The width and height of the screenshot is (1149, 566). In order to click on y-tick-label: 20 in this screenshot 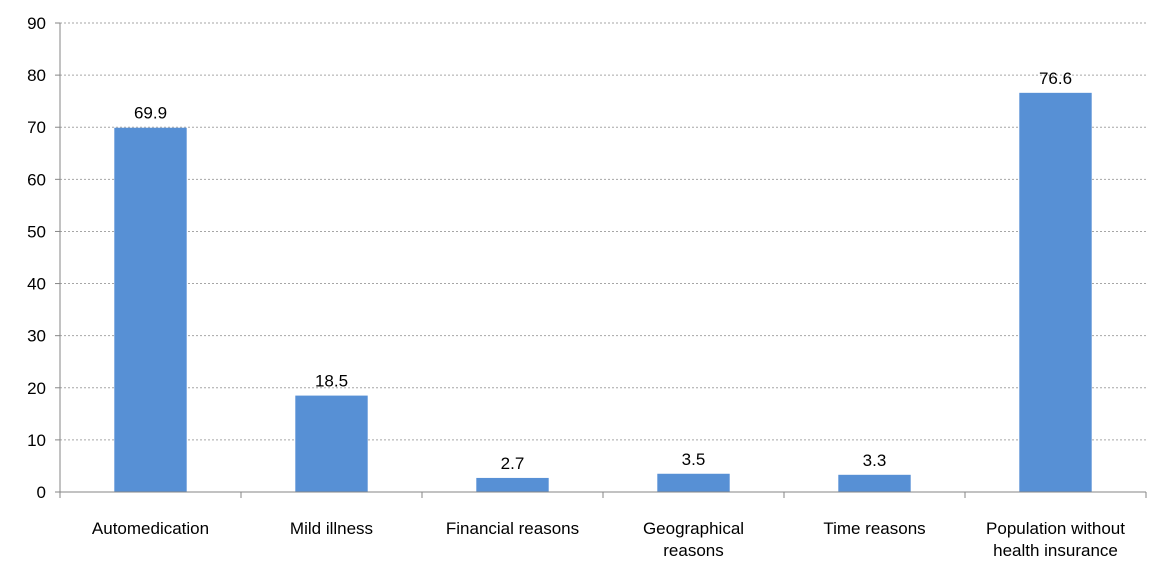, I will do `click(36, 388)`.